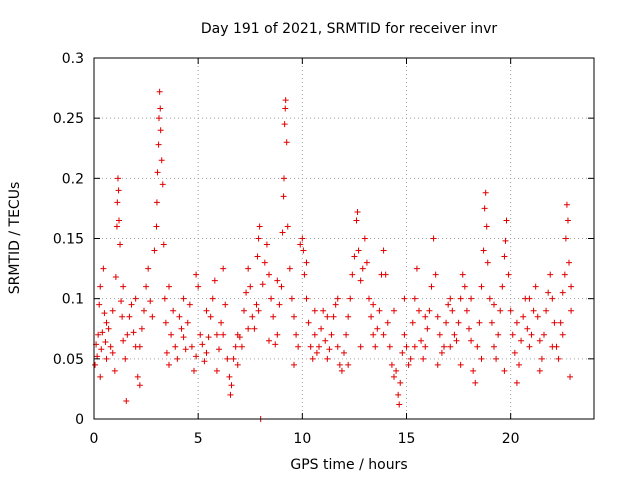  I want to click on y-tick-label: 0.1, so click(73, 300).